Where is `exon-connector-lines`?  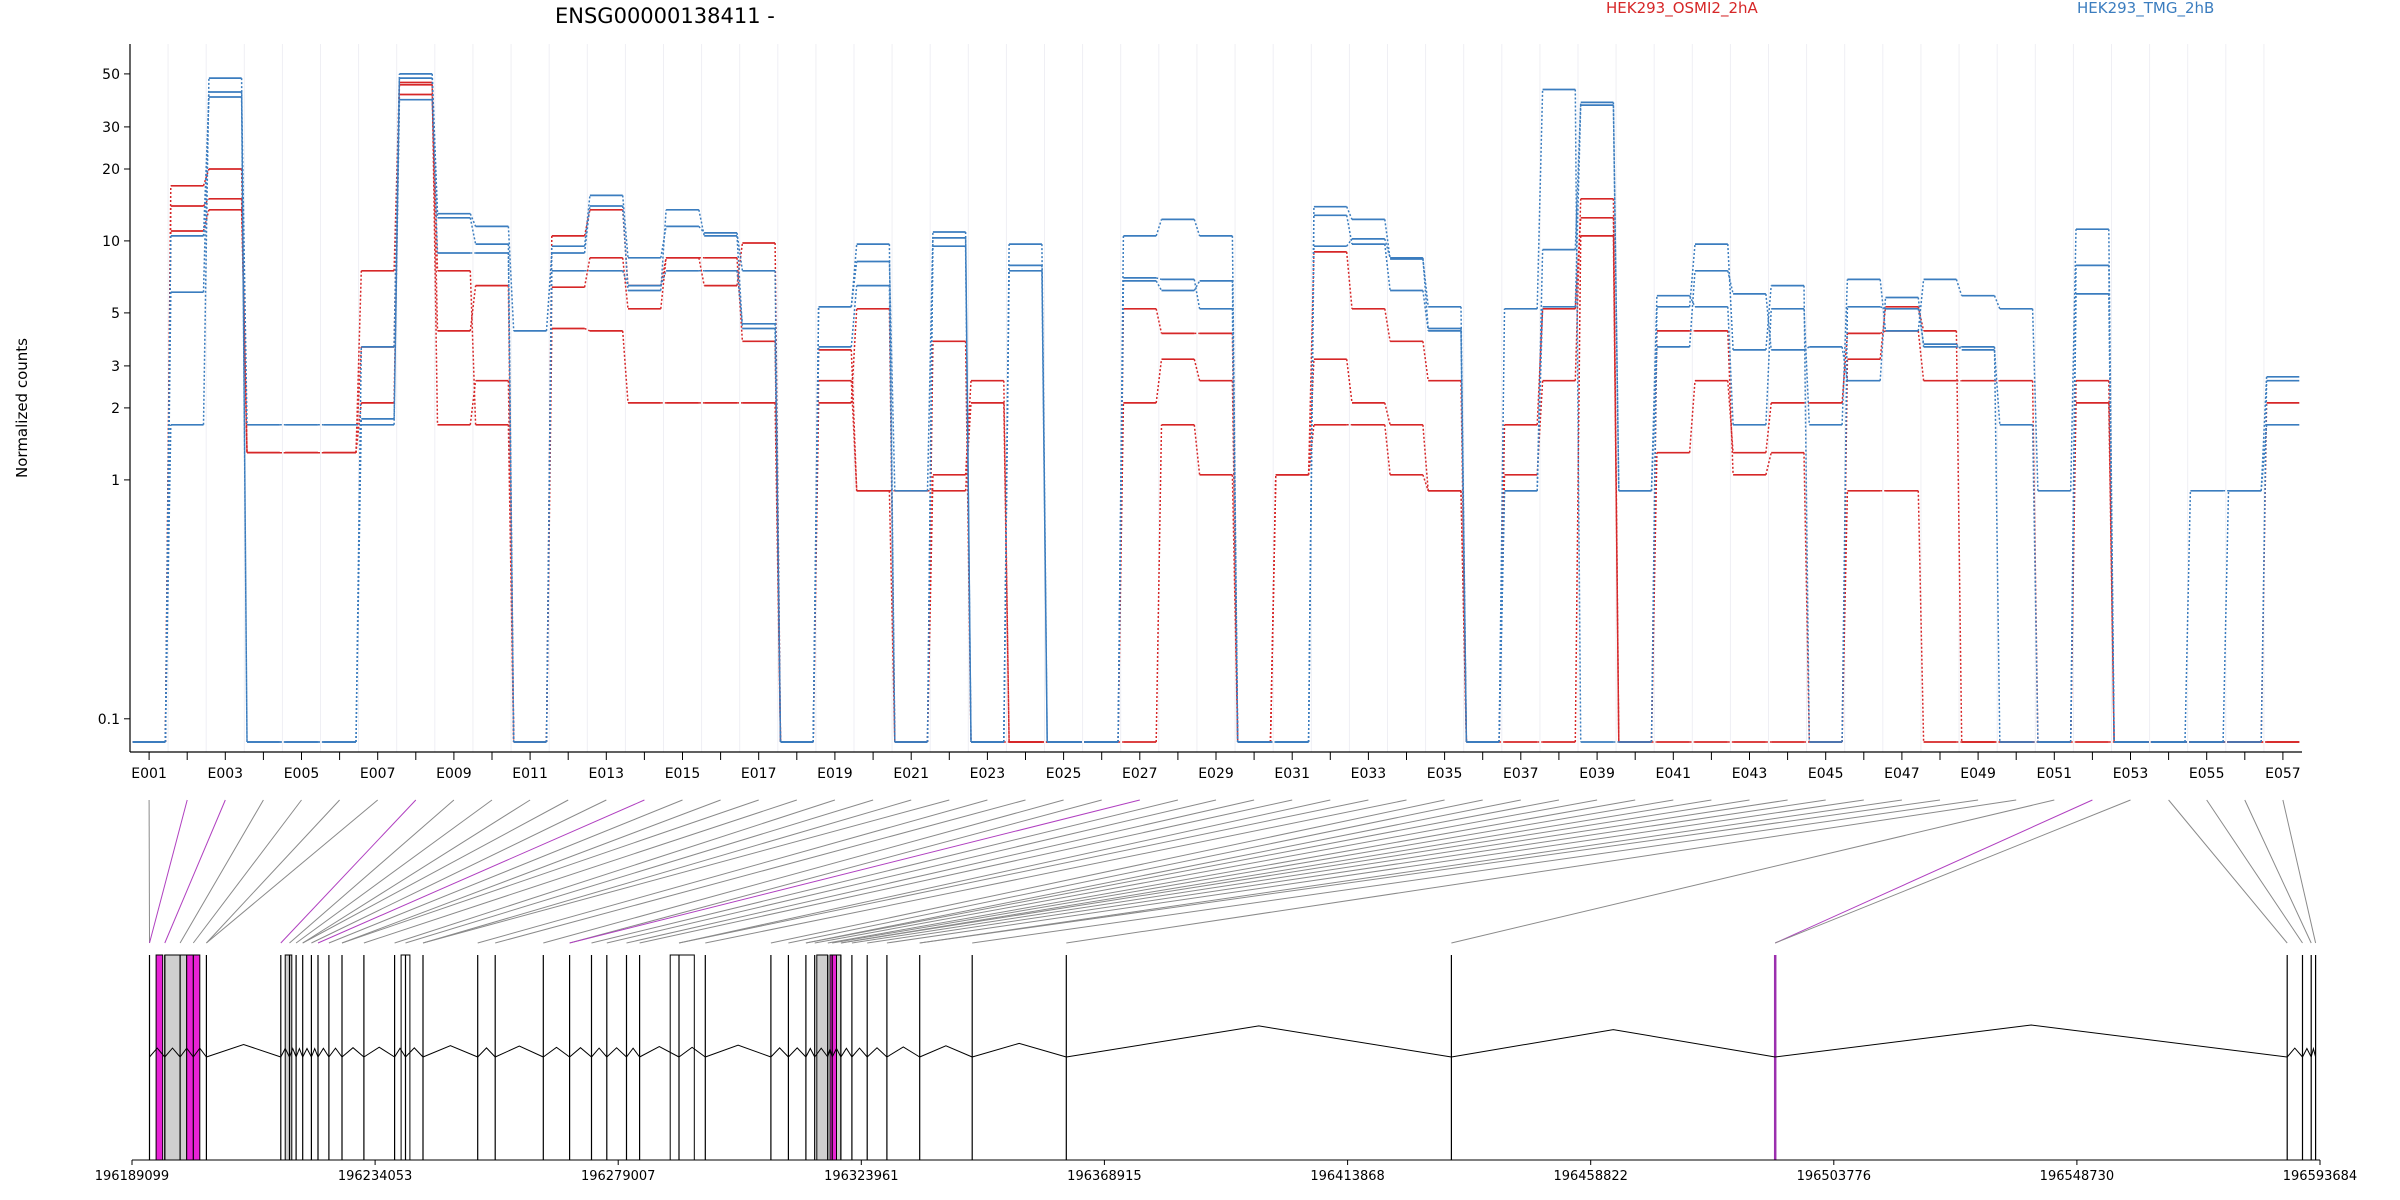 exon-connector-lines is located at coordinates (1232, 871).